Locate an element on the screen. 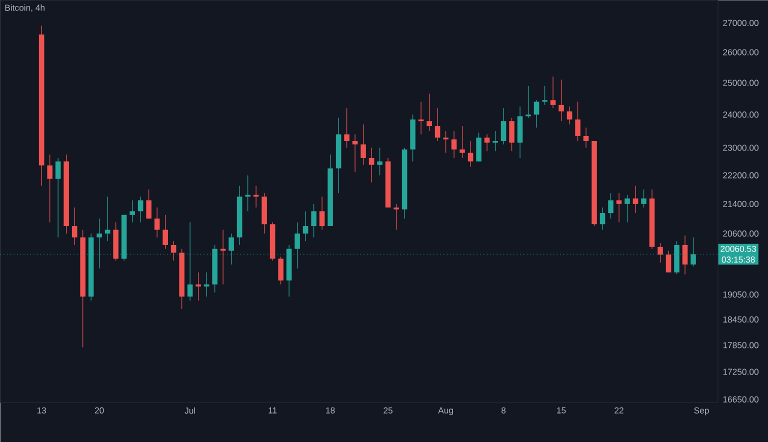  x-tick-label: Jul is located at coordinates (190, 410).